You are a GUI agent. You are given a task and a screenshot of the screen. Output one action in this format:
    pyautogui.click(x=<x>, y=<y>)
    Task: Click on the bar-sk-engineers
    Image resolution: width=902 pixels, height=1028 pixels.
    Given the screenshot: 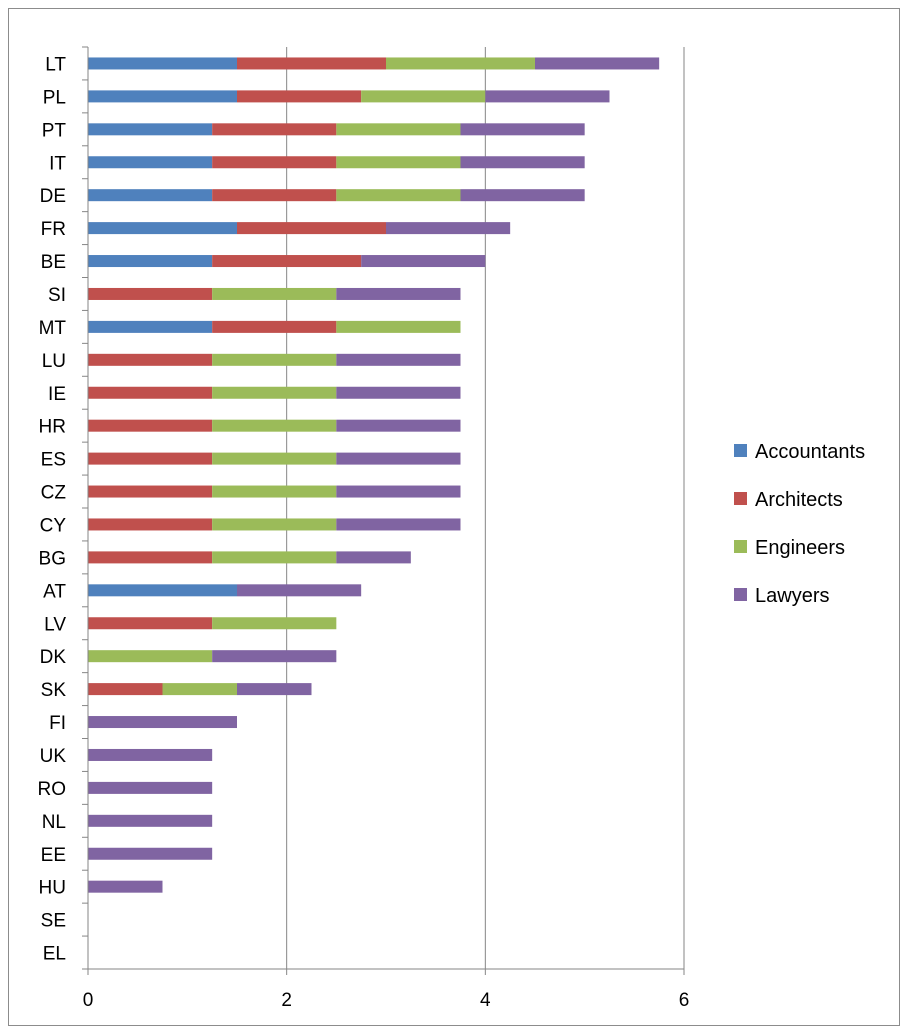 What is the action you would take?
    pyautogui.click(x=199, y=689)
    